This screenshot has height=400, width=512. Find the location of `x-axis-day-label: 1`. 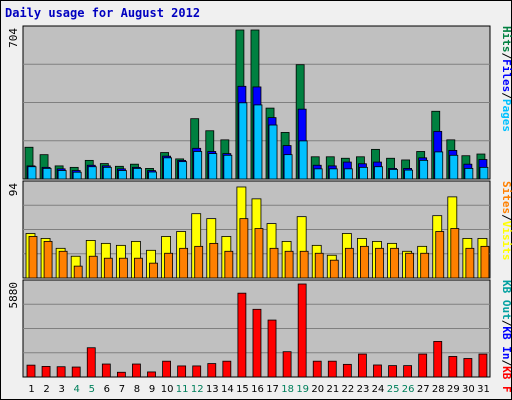

x-axis-day-label: 1 is located at coordinates (31, 389).